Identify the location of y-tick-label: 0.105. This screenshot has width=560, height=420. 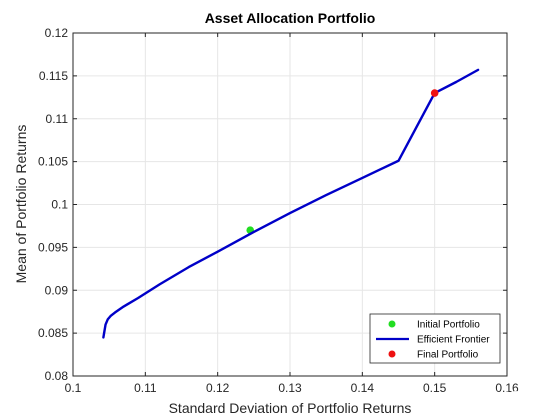
(53, 162).